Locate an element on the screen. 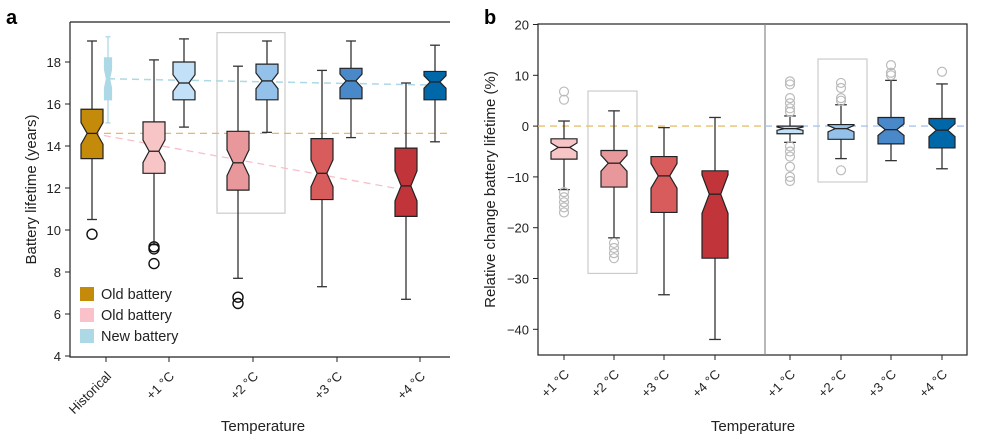 This screenshot has width=990, height=448. highlight-box-new is located at coordinates (842, 120).